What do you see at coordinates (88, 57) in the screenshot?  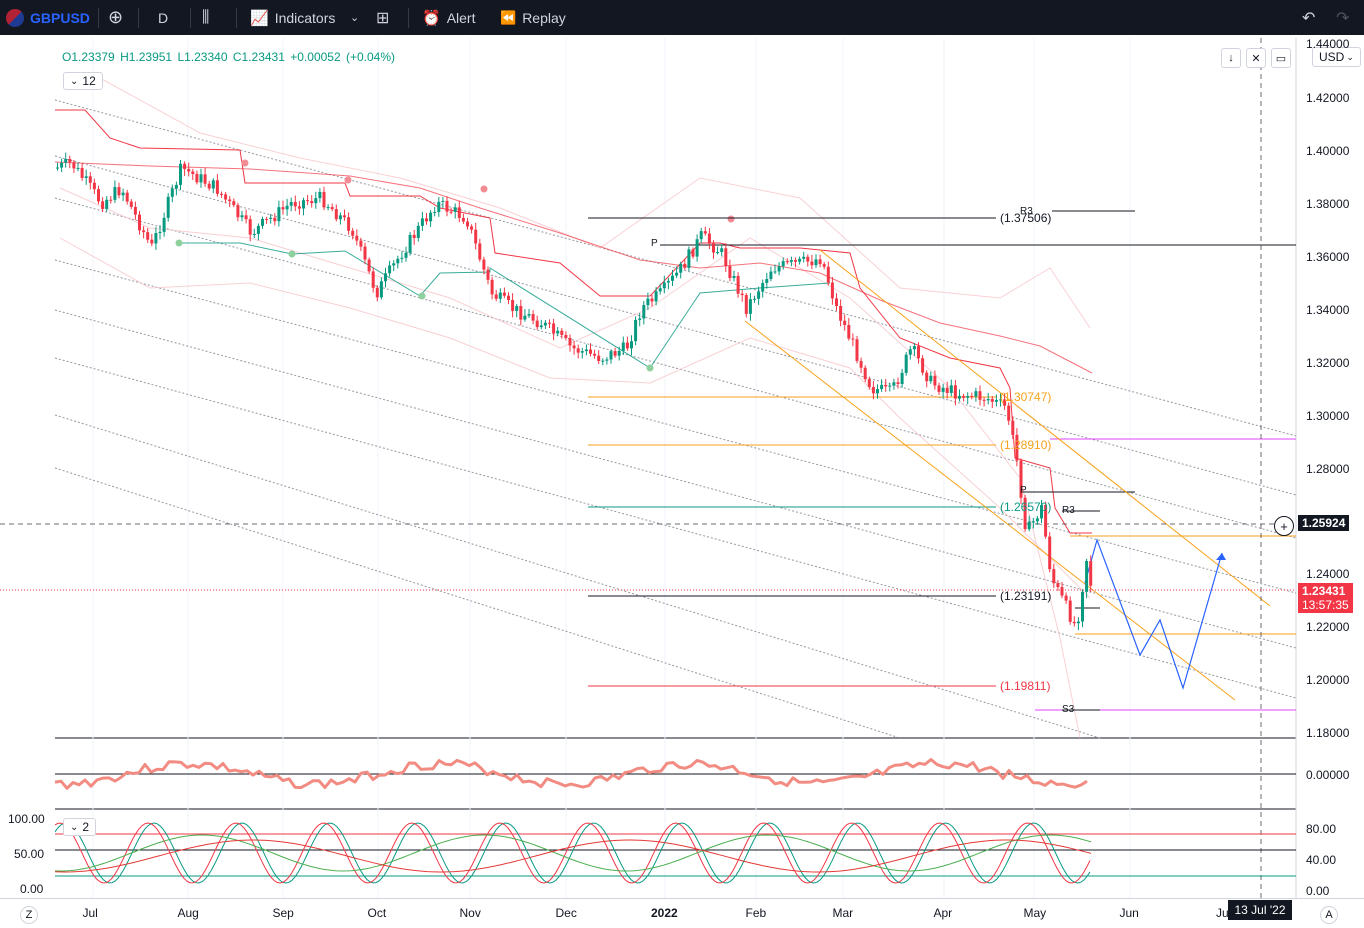 I see `legend-open: O1.23379` at bounding box center [88, 57].